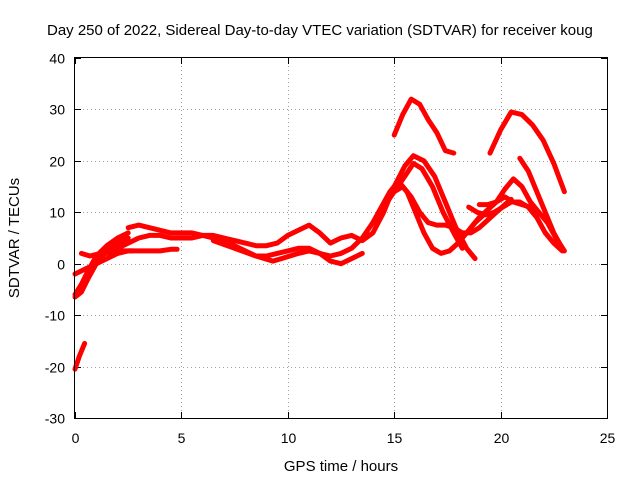 Image resolution: width=640 pixels, height=480 pixels. Describe the element at coordinates (502, 438) in the screenshot. I see `x-tick-label: 20` at that location.